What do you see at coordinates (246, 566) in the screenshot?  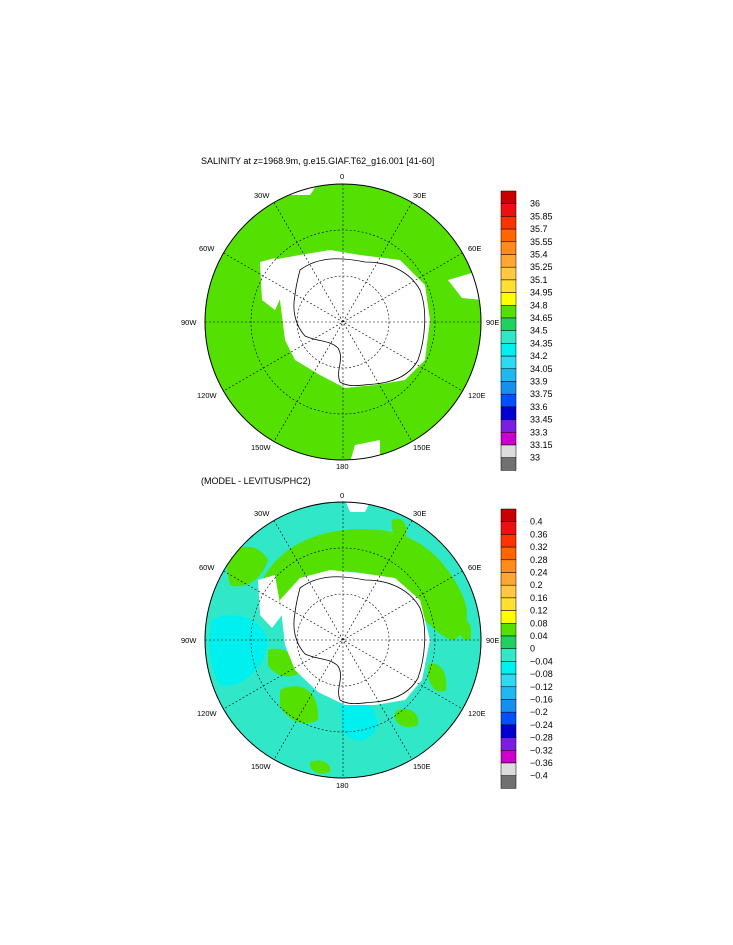 I see `difference-positive-patch-west` at bounding box center [246, 566].